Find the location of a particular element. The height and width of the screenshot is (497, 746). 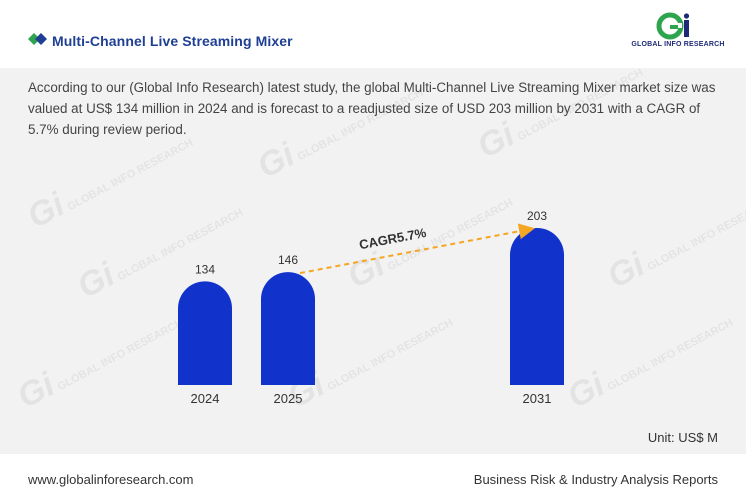

company-logo: GLOBAL INFO RESEARCH is located at coordinates (678, 32).